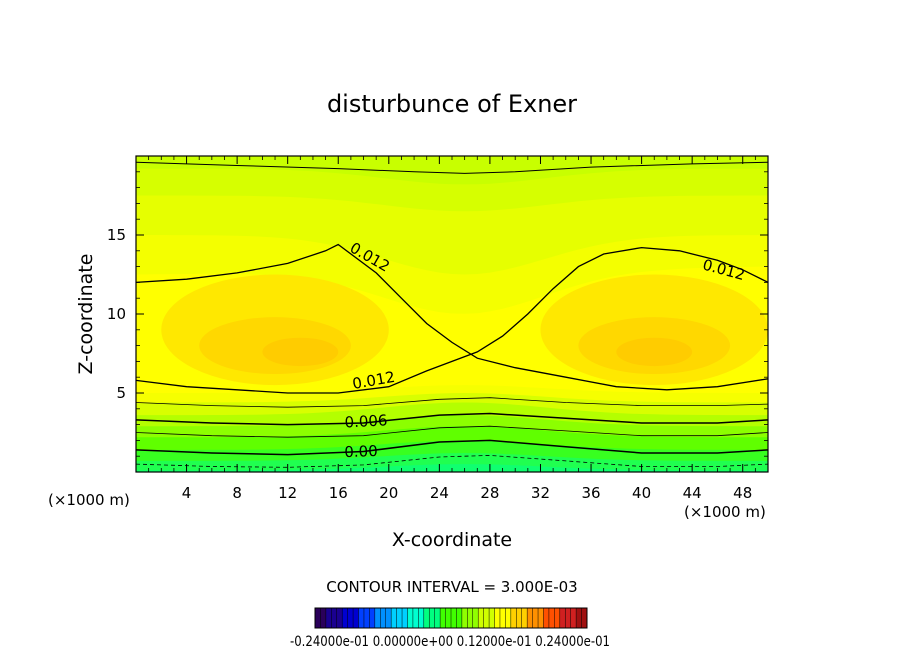 The image size is (904, 654). Describe the element at coordinates (692, 493) in the screenshot. I see `x-tick-label: 44` at that location.